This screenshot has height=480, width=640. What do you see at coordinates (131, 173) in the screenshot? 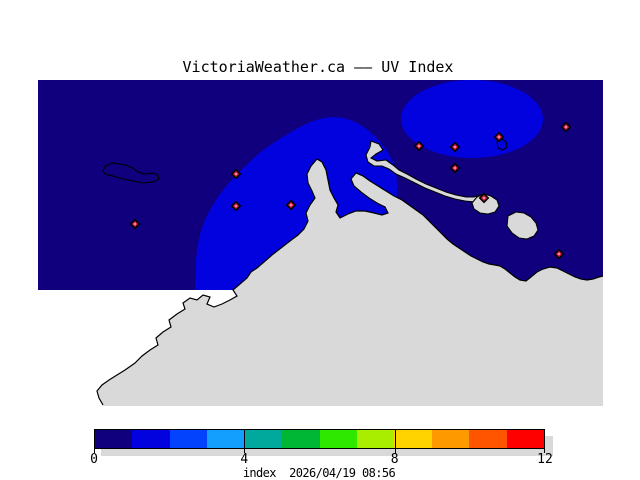
I see `contour-outline-west` at bounding box center [131, 173].